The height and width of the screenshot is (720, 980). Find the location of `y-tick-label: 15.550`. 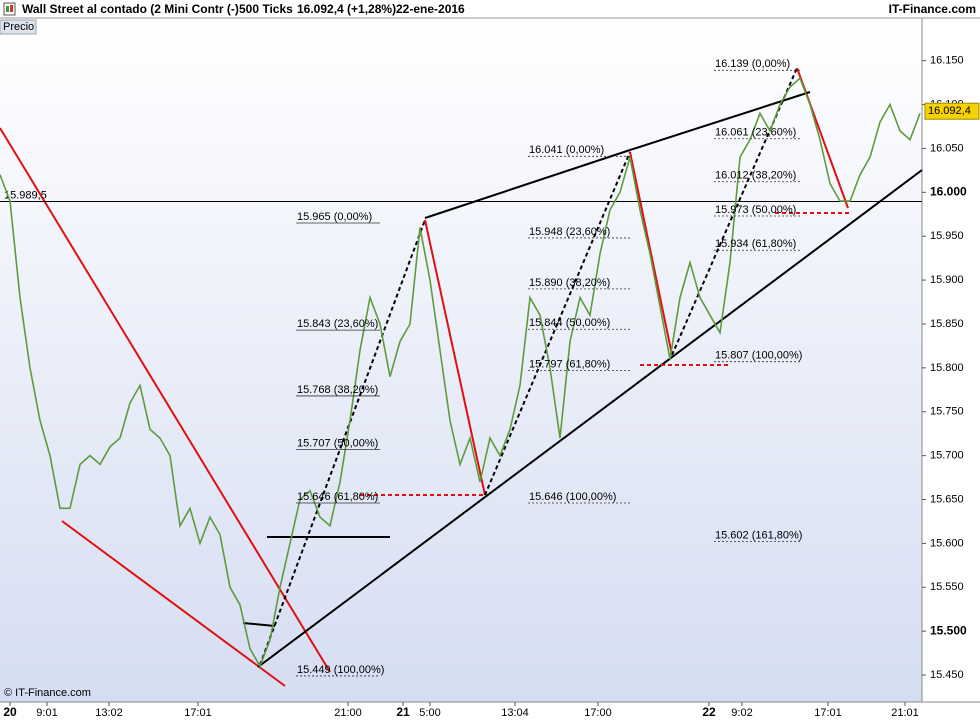

y-tick-label: 15.550 is located at coordinates (947, 587).